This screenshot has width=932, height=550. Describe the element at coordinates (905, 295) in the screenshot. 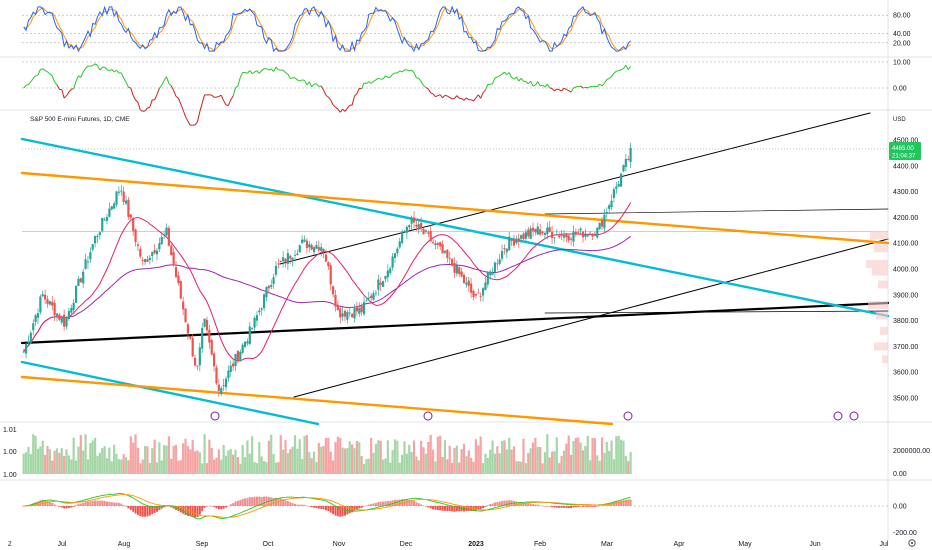

I see `price-tick-label: 3900.00` at that location.